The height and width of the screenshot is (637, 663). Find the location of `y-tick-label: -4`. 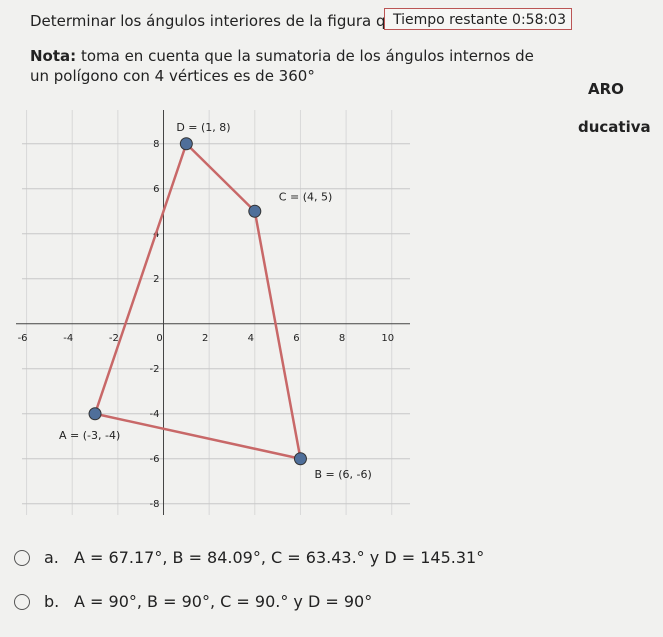

y-tick-label: -4 is located at coordinates (155, 414).